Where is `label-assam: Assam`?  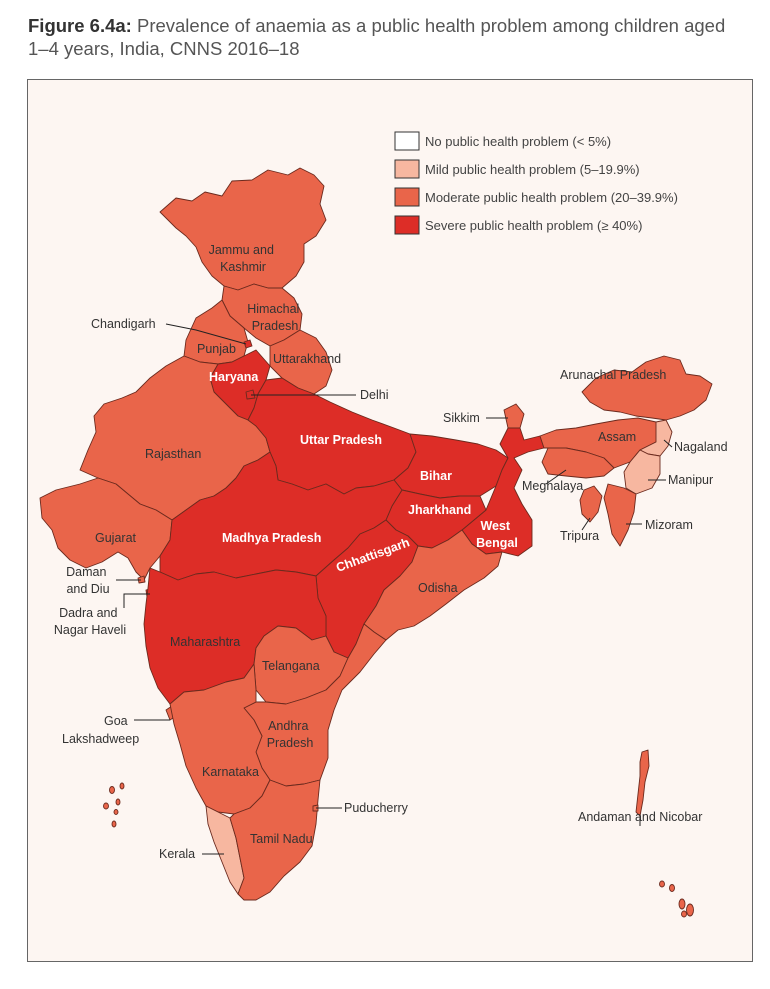
label-assam: Assam is located at coordinates (617, 437).